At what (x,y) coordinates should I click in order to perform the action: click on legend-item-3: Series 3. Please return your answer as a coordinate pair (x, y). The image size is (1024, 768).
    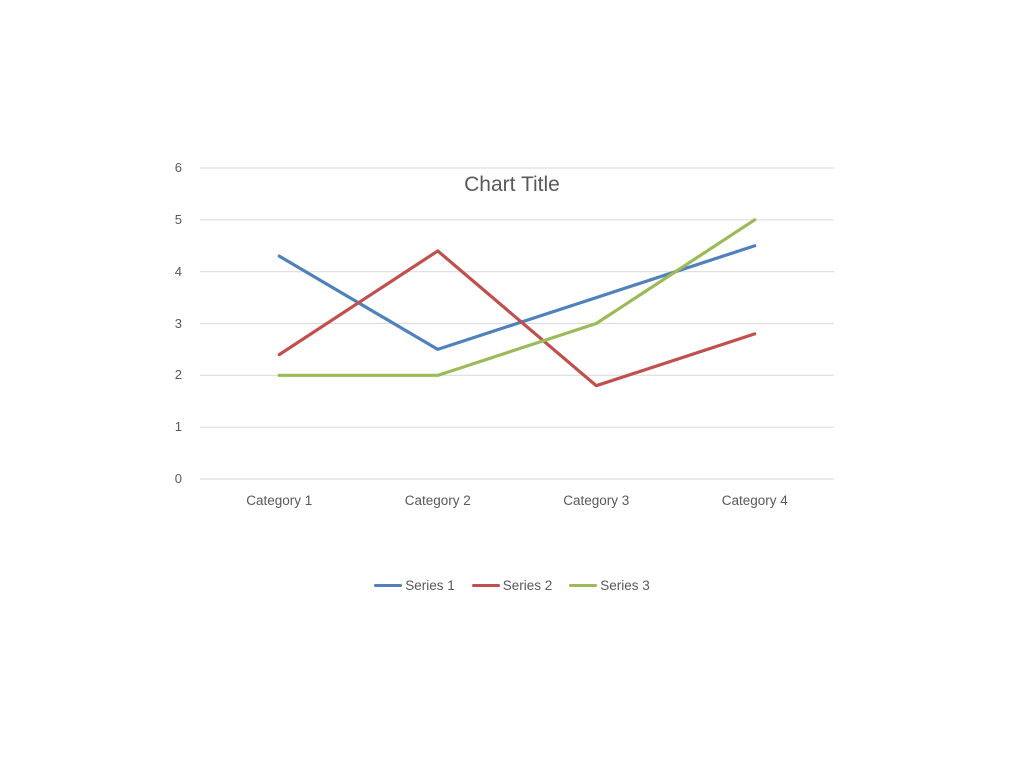
    Looking at the image, I should click on (609, 585).